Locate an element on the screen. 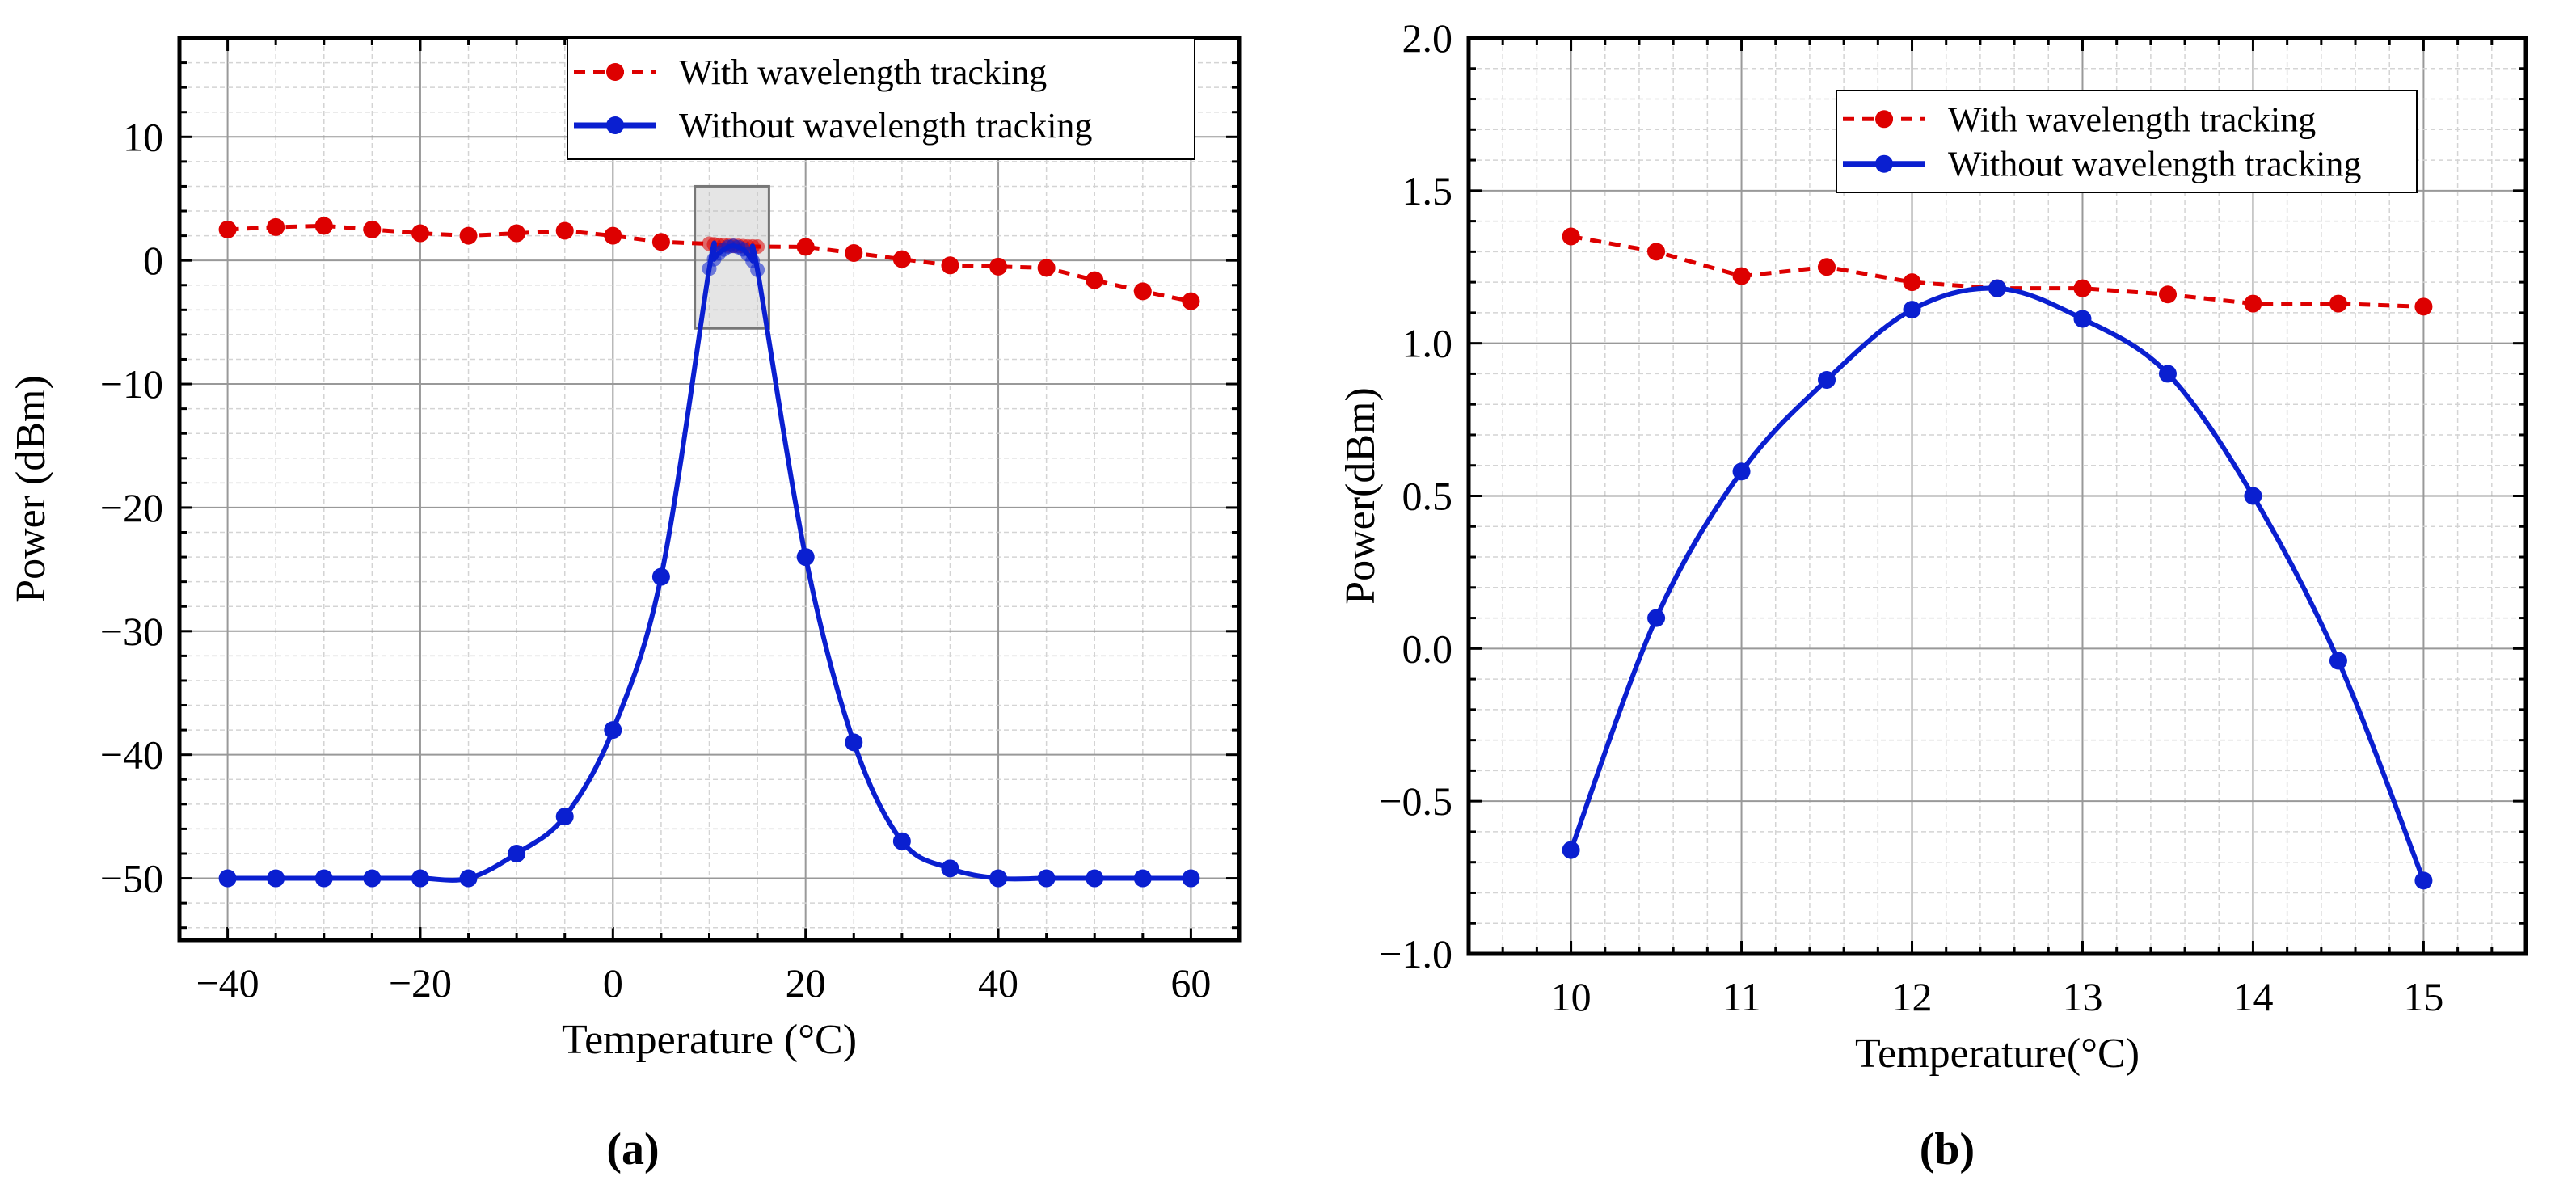 The width and height of the screenshot is (2576, 1202). figure-caption: (a) is located at coordinates (632, 1149).